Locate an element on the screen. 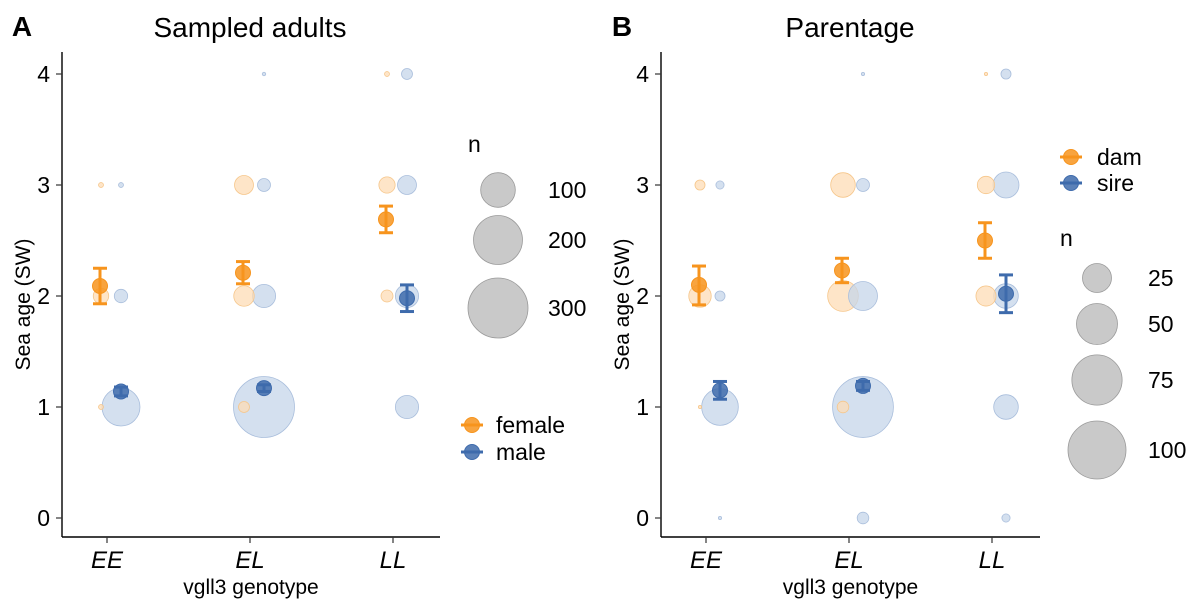 The image size is (1200, 600). color-legend-label-male: male is located at coordinates (521, 452).